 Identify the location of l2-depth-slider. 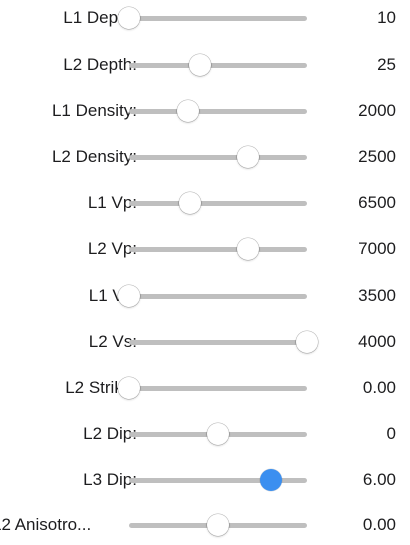
(218, 65).